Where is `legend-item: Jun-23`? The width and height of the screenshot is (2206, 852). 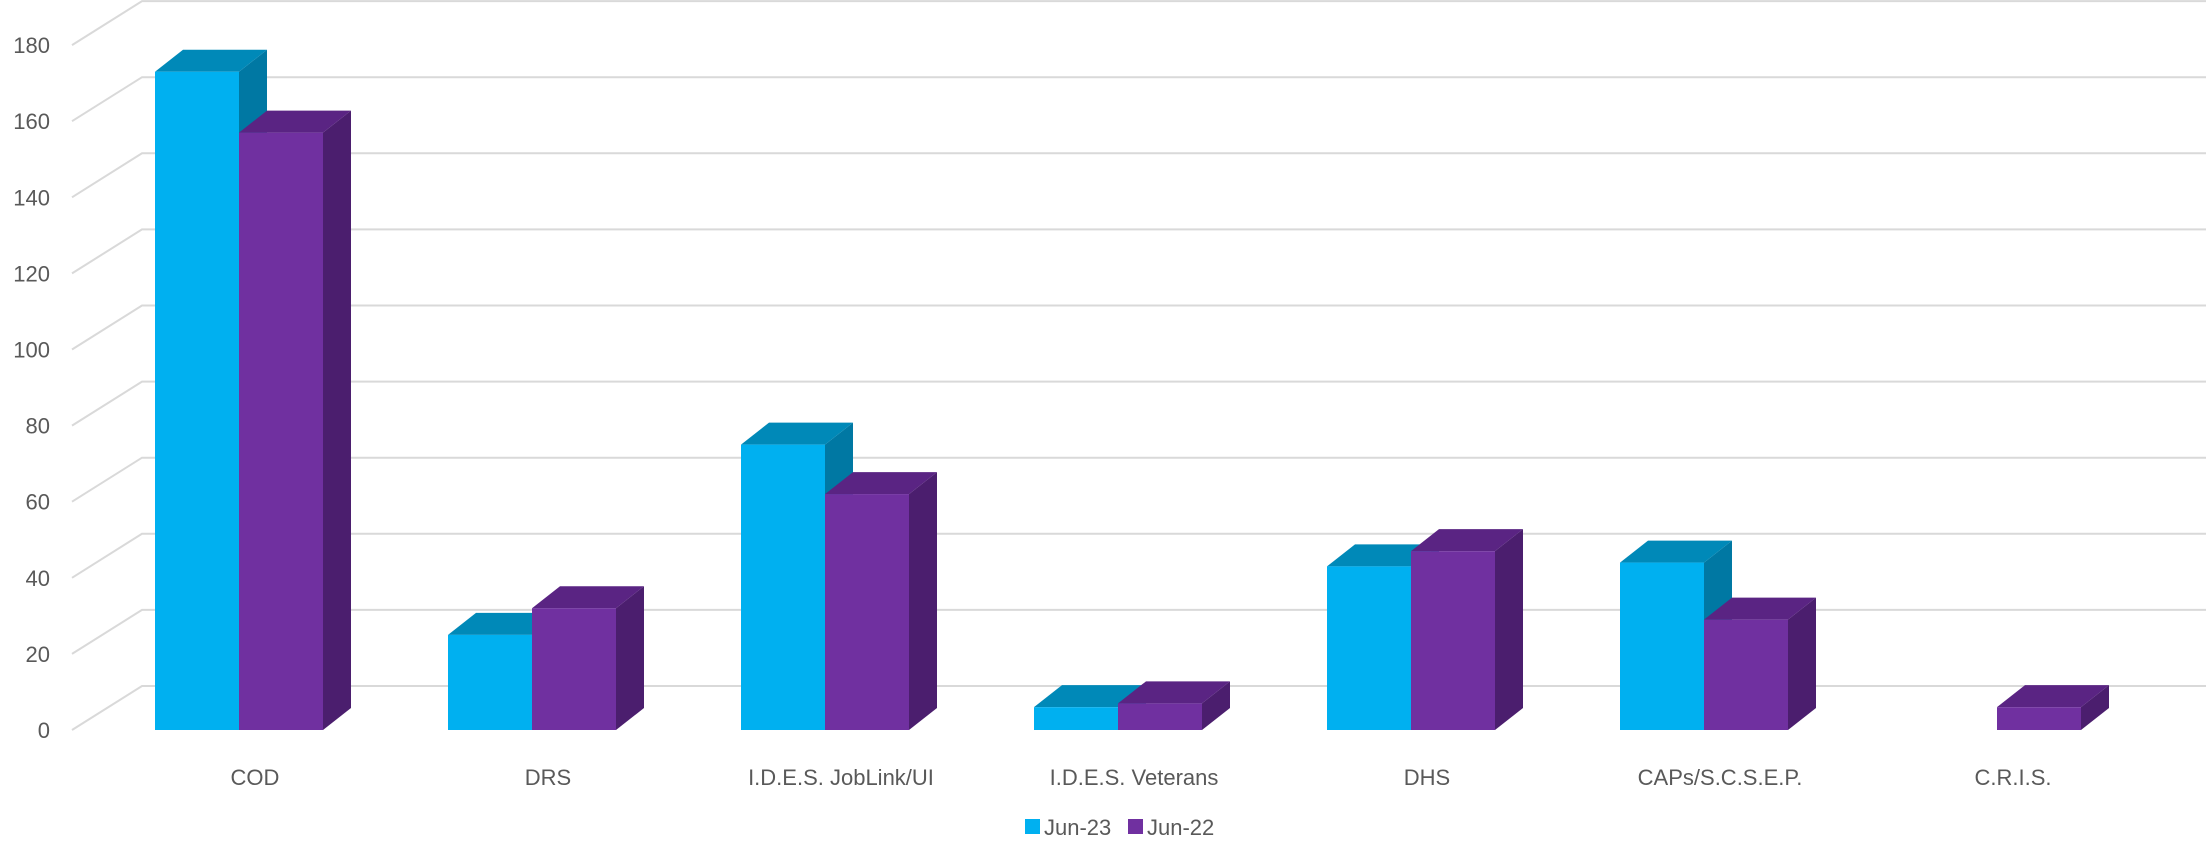
legend-item: Jun-23 is located at coordinates (1068, 827).